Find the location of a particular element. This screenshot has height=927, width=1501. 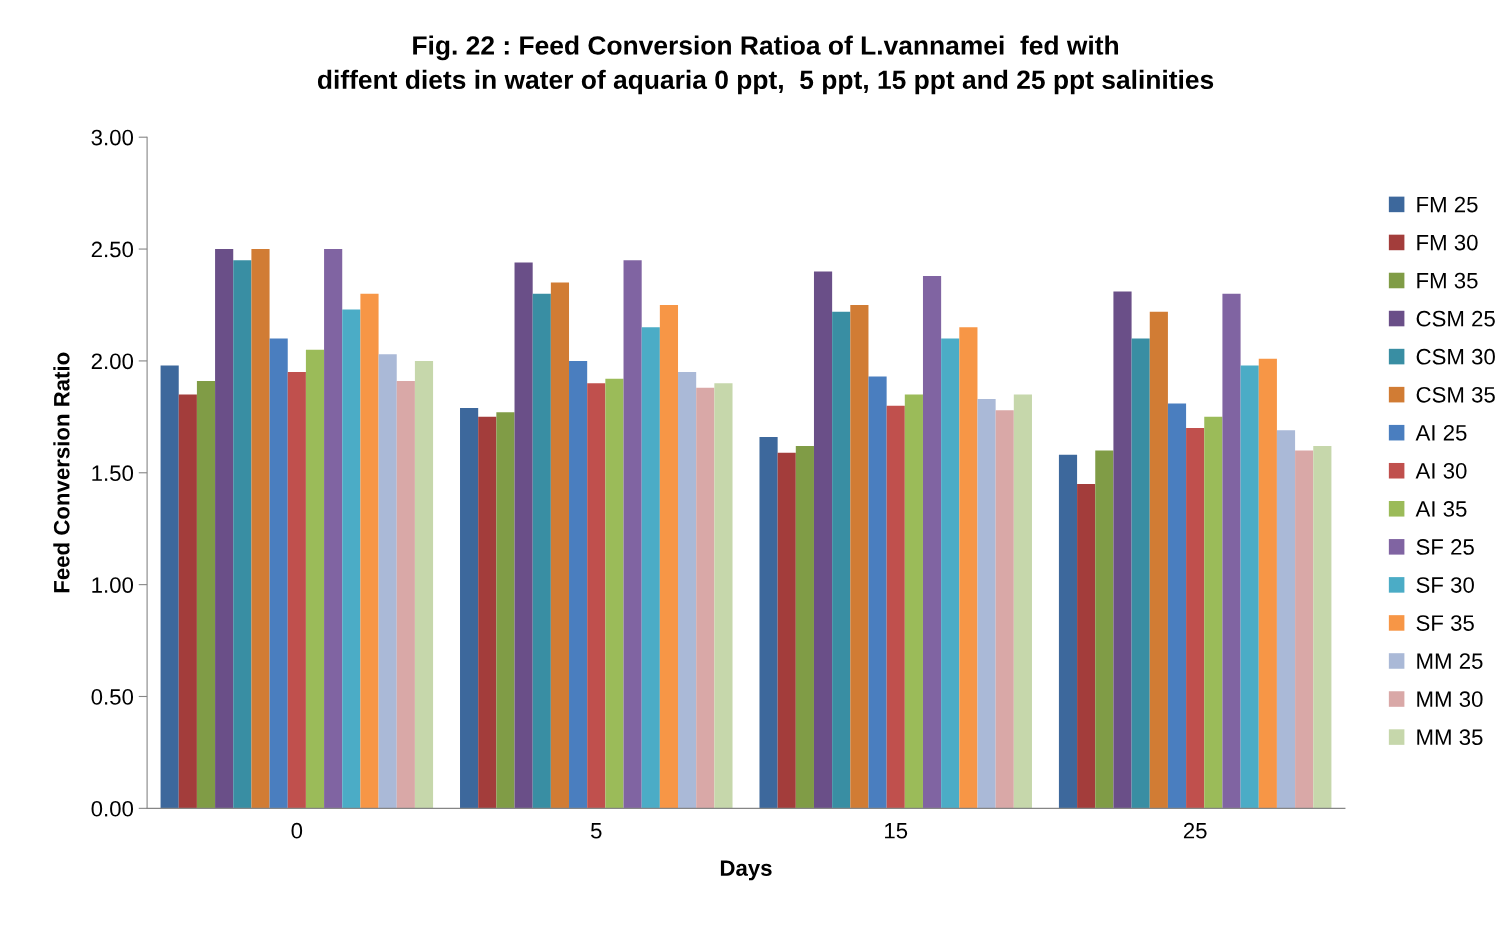

y-tick-label: 2.00 is located at coordinates (112, 361).